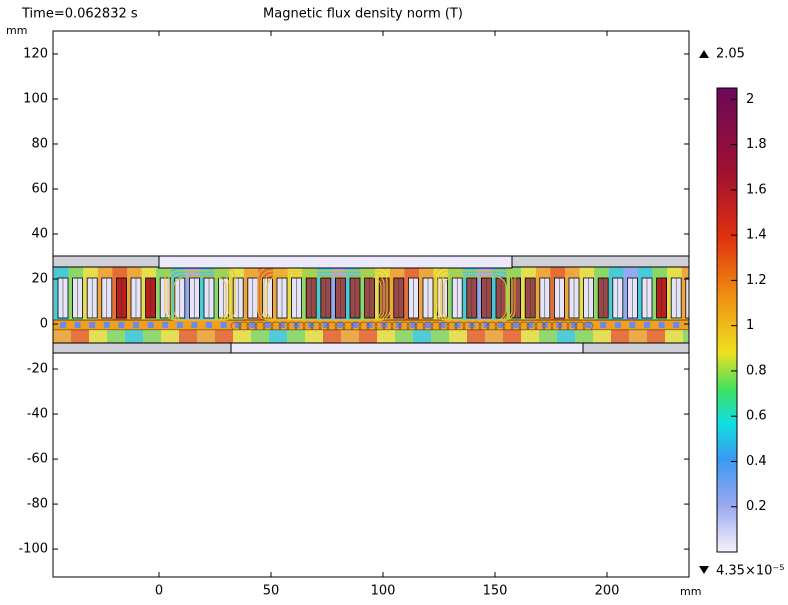 Image resolution: width=788 pixels, height=605 pixels. What do you see at coordinates (690, 591) in the screenshot?
I see `x-unit: mm` at bounding box center [690, 591].